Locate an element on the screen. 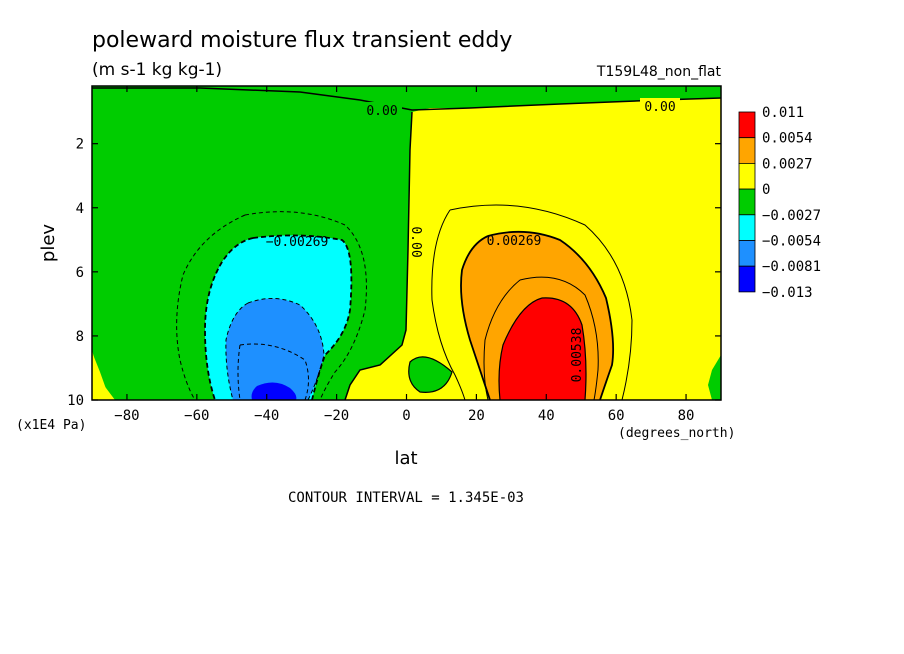 The height and width of the screenshot is (654, 904). chart-subtitle: (m s-1 kg kg-1) is located at coordinates (157, 70).